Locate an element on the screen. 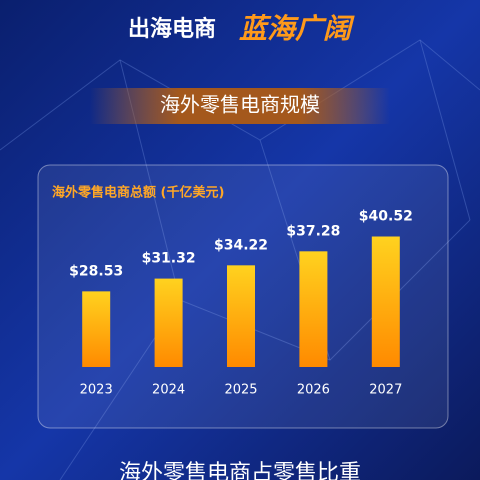 The image size is (480, 480). banner-text: 海外零售电商规模 is located at coordinates (240, 105).